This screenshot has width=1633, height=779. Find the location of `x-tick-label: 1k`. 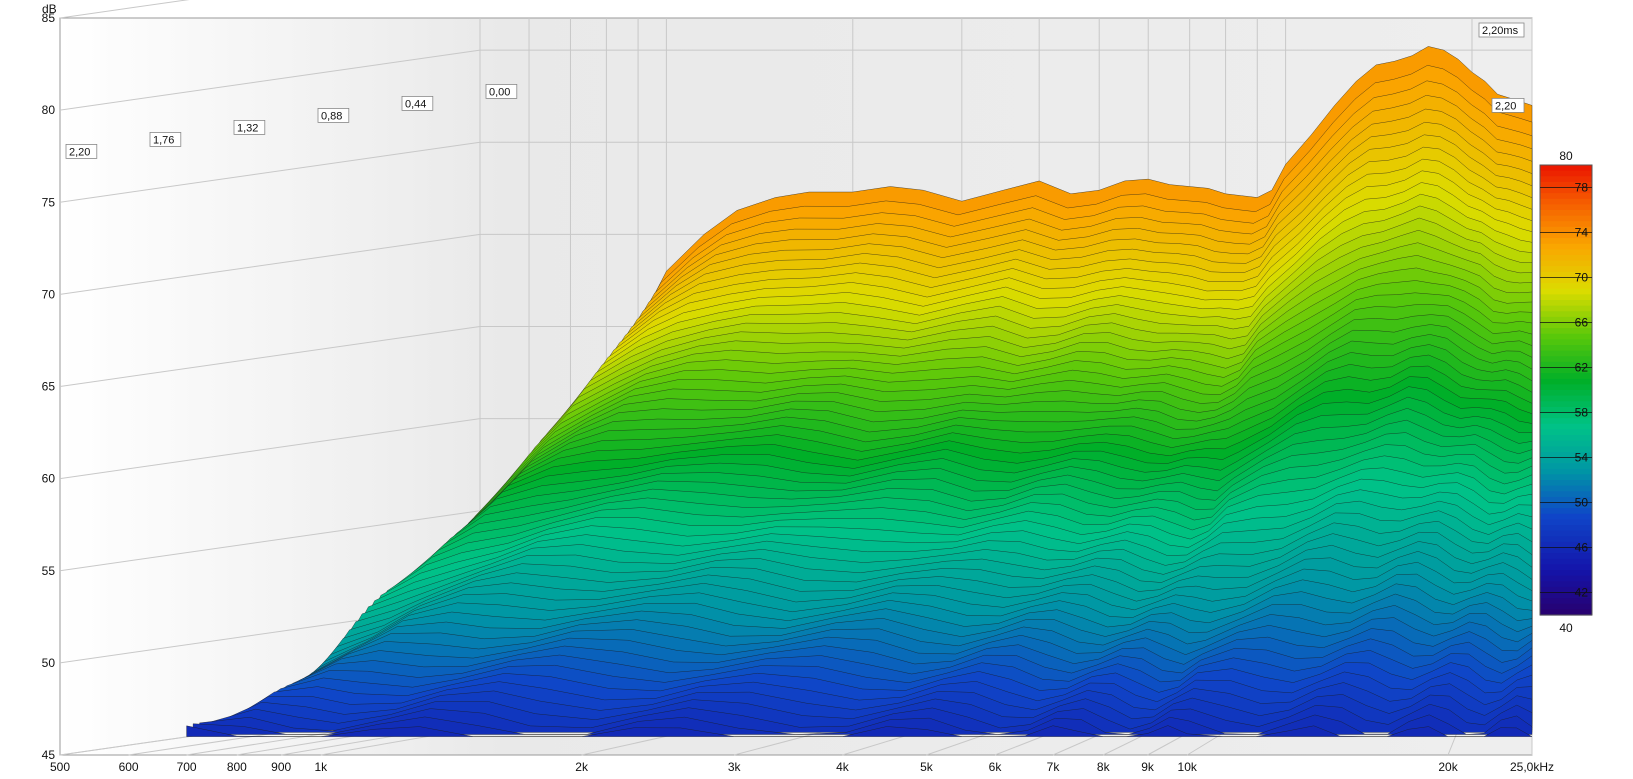

x-tick-label: 1k is located at coordinates (321, 767).